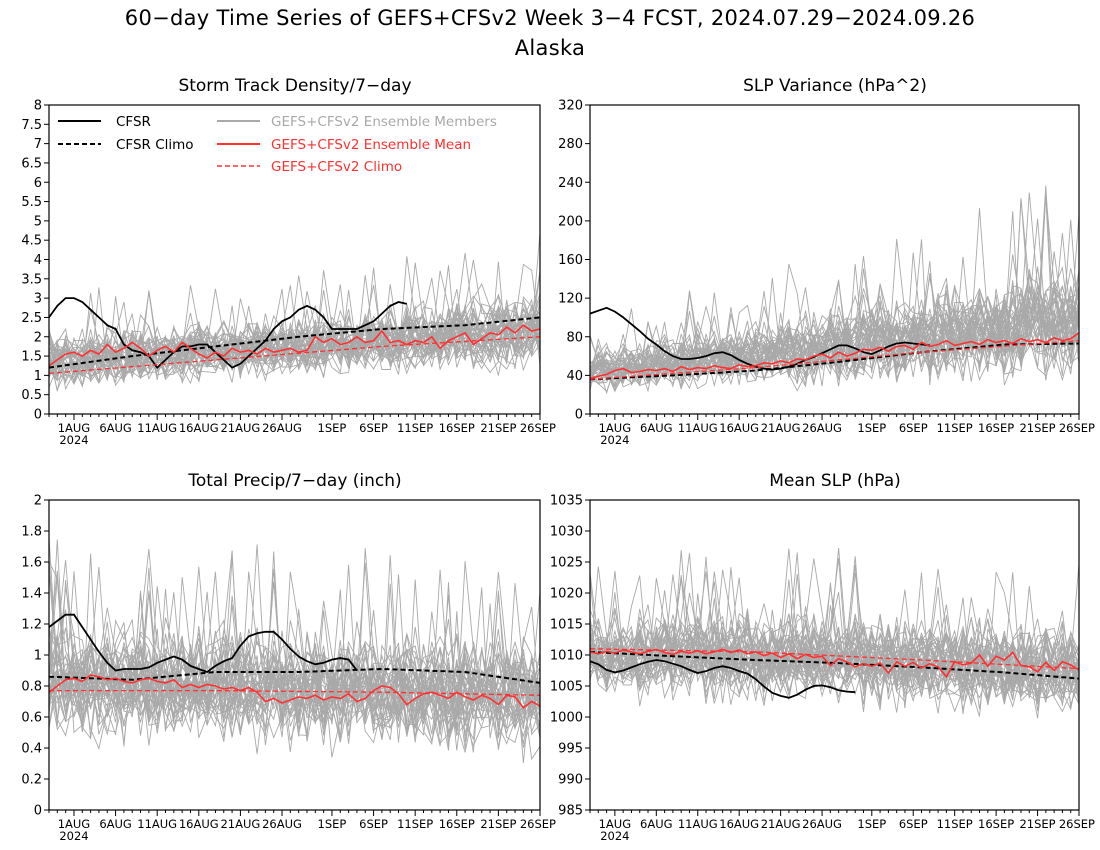  Describe the element at coordinates (38, 656) in the screenshot. I see `y-tick-label: 1` at that location.